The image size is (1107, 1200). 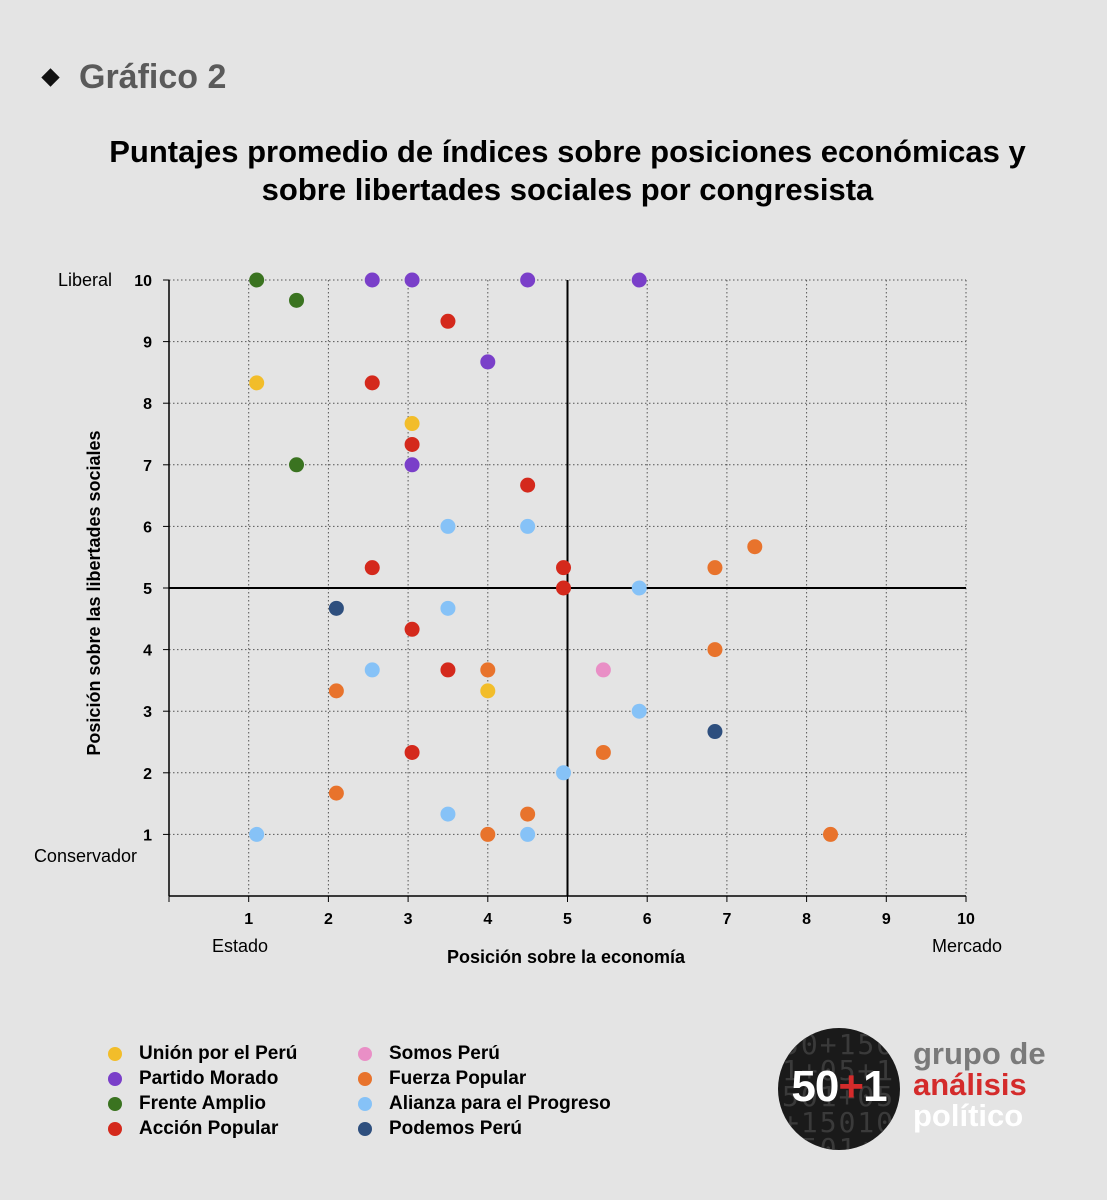 I want to click on legend-item: Frente Amplio, so click(x=187, y=1104).